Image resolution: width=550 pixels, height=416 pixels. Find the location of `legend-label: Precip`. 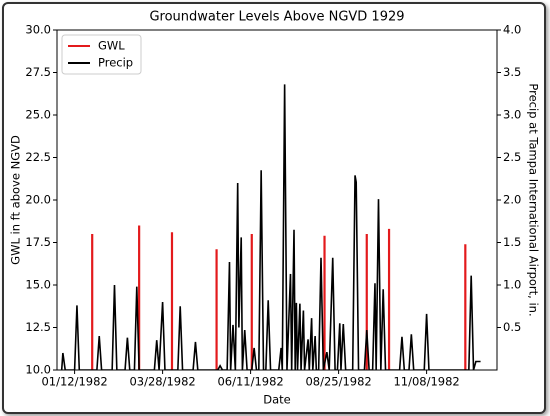

legend-label: Precip is located at coordinates (115, 63).